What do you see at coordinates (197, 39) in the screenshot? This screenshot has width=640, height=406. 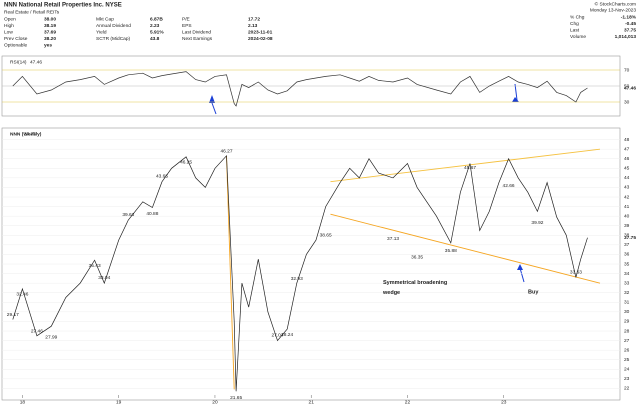 I see `field-label: Next Earnings` at bounding box center [197, 39].